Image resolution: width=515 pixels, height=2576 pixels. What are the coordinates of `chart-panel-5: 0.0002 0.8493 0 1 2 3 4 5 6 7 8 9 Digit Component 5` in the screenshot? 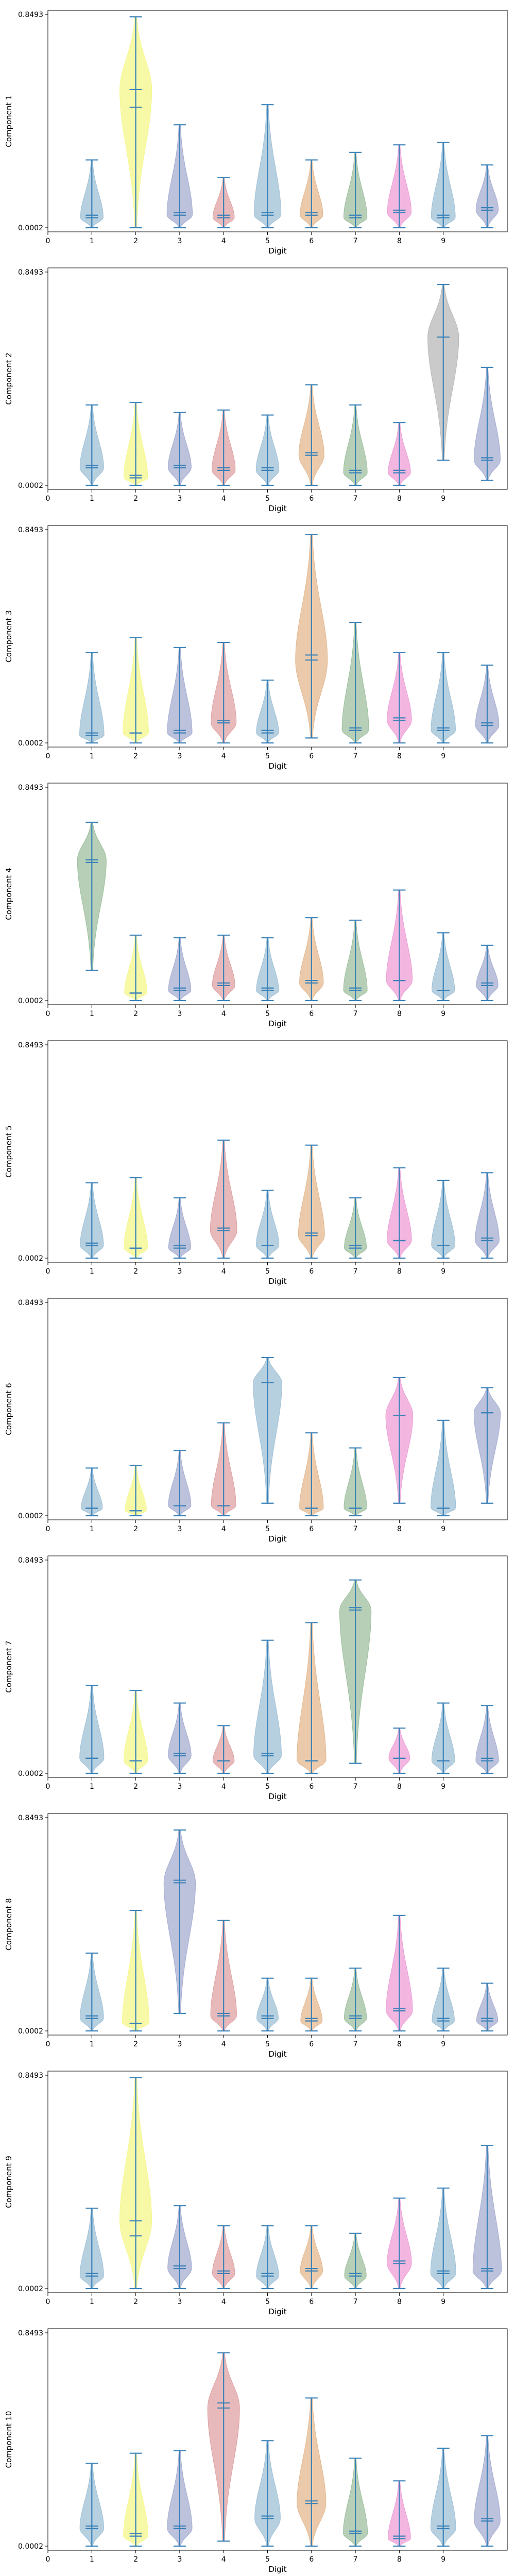 It's located at (256, 1163).